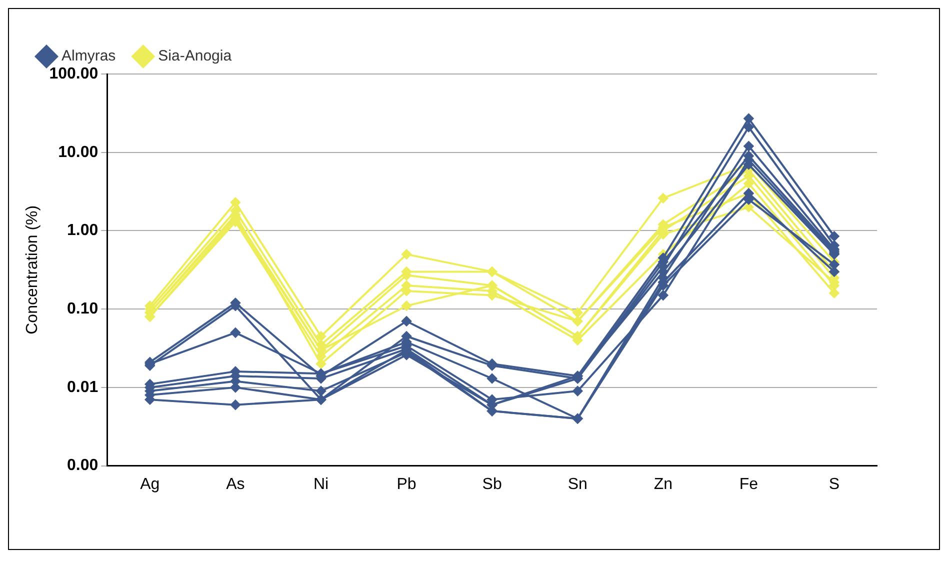  I want to click on x-tick-label: Ag, so click(150, 484).